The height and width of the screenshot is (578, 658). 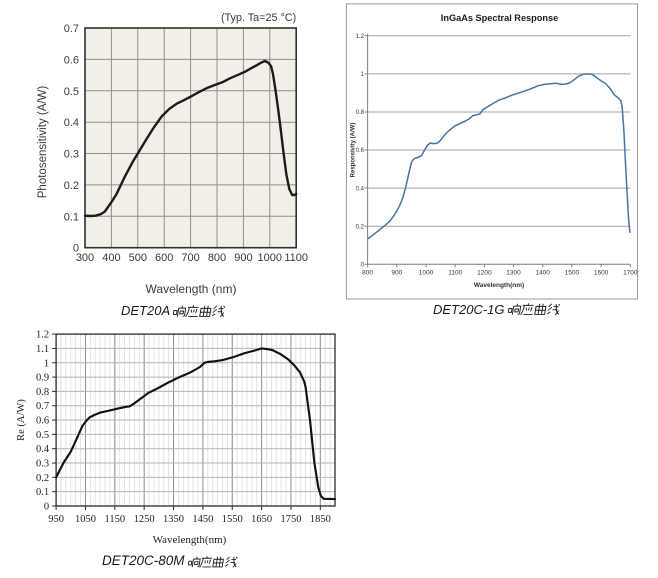 What do you see at coordinates (484, 272) in the screenshot?
I see `svg-text: 1200` at bounding box center [484, 272].